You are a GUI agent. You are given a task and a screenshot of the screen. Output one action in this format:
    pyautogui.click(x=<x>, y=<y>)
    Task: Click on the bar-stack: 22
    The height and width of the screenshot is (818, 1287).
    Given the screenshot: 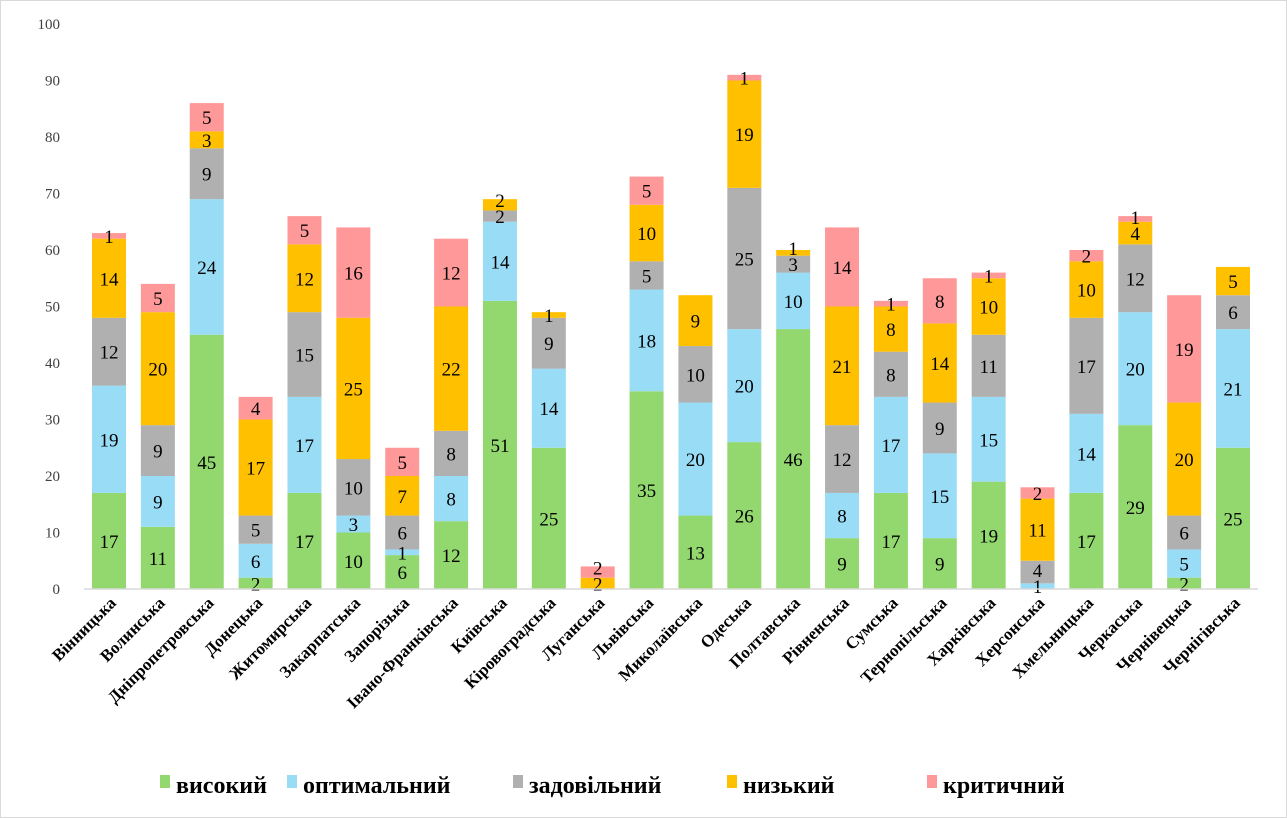 What is the action you would take?
    pyautogui.click(x=597, y=576)
    